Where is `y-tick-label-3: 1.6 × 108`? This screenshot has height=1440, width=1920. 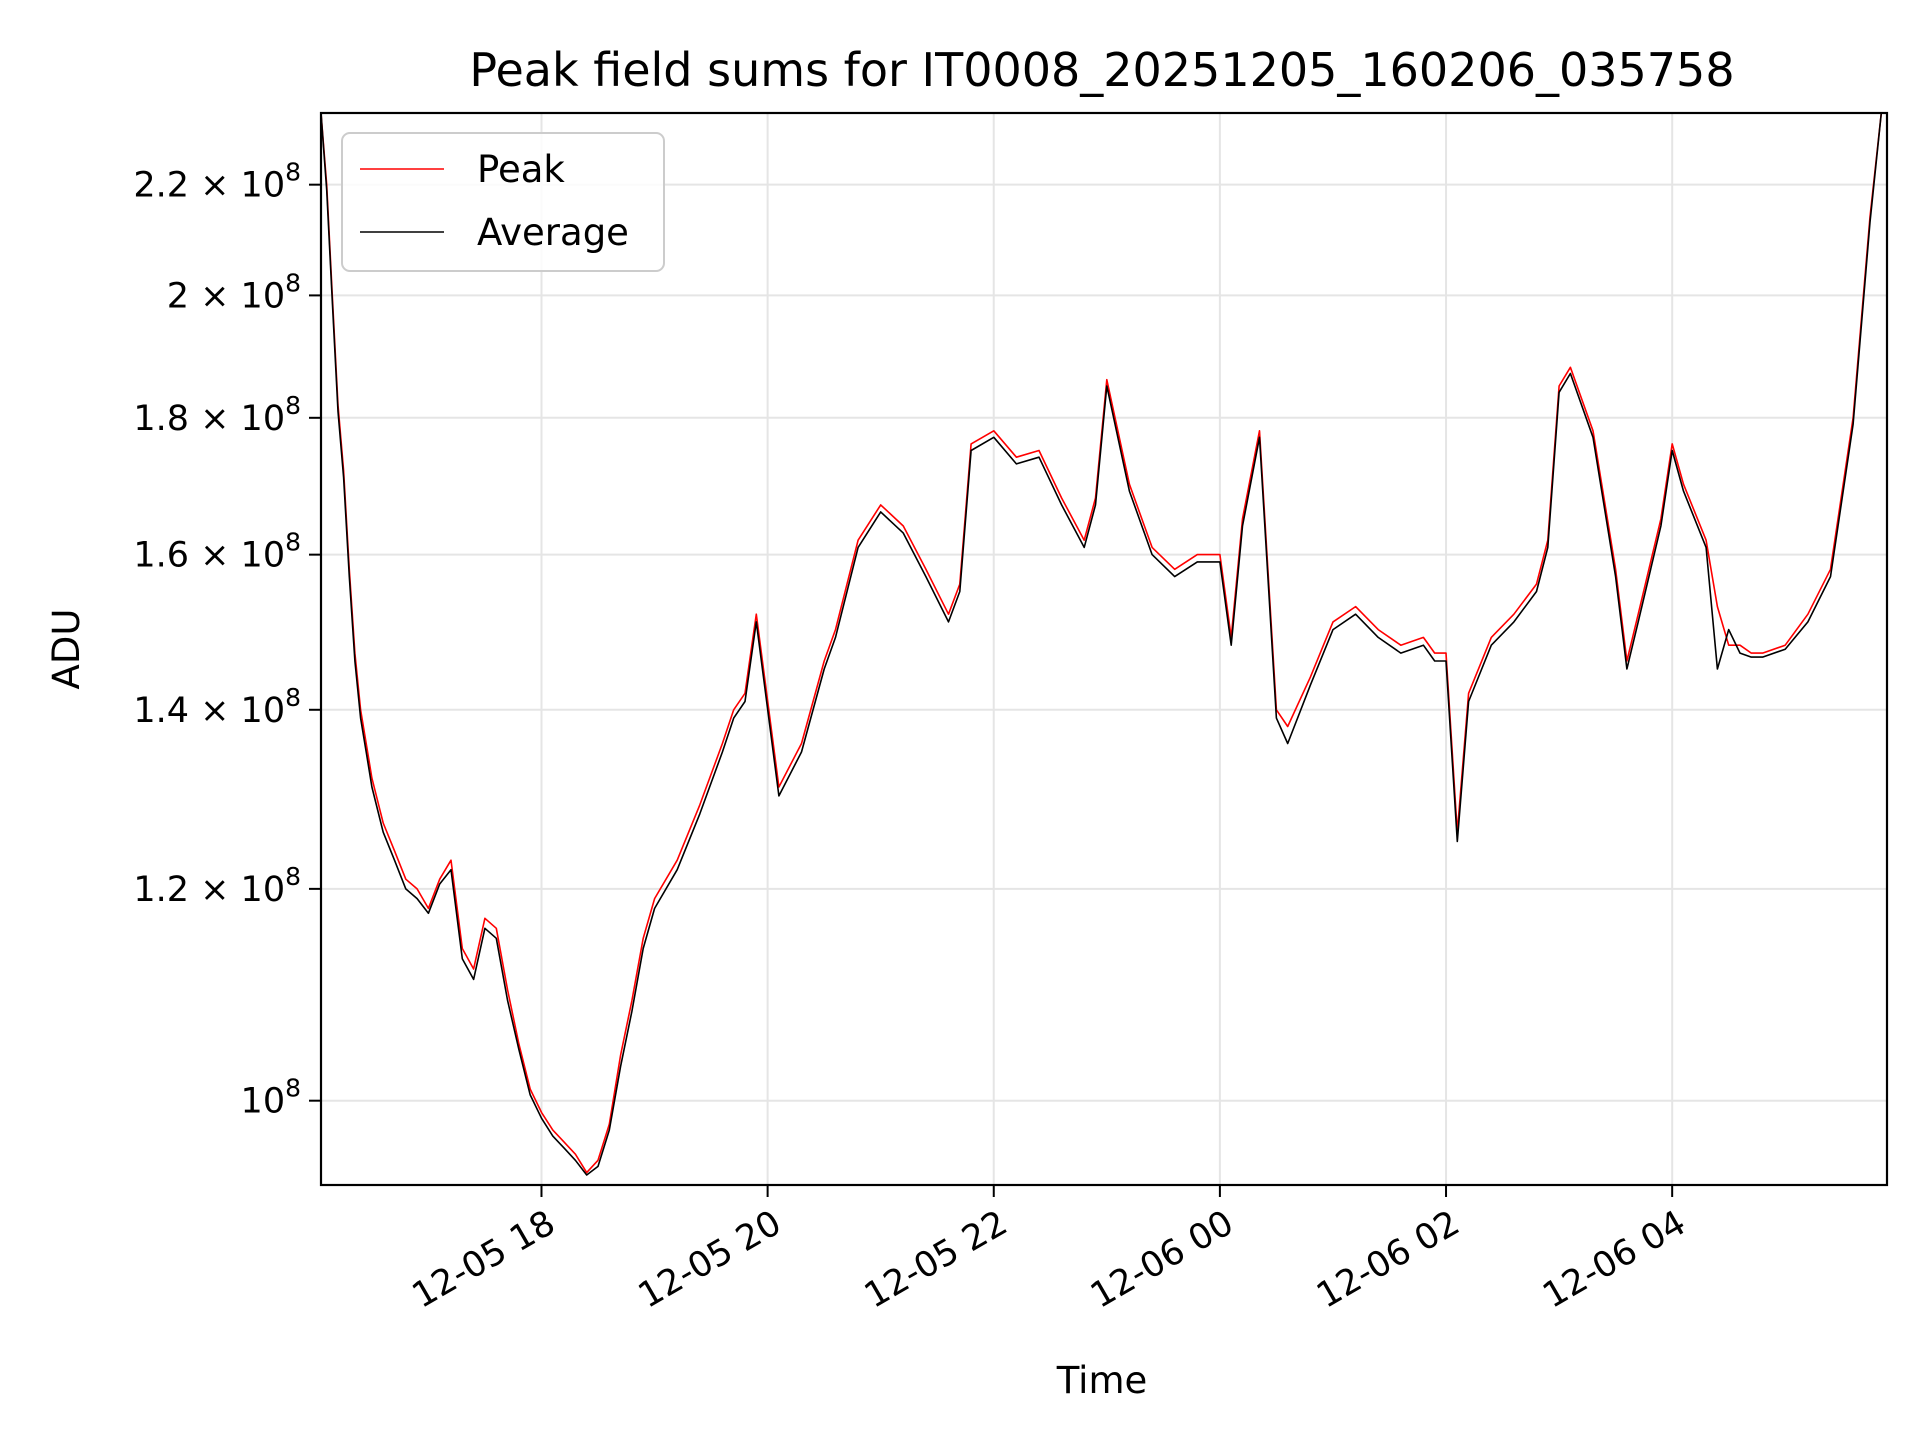 y-tick-label-3: 1.6 × 108 is located at coordinates (217, 552).